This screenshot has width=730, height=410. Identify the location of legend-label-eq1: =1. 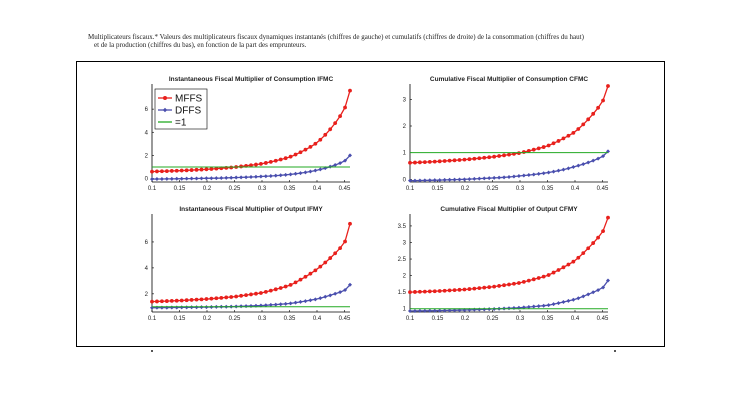
(181, 123).